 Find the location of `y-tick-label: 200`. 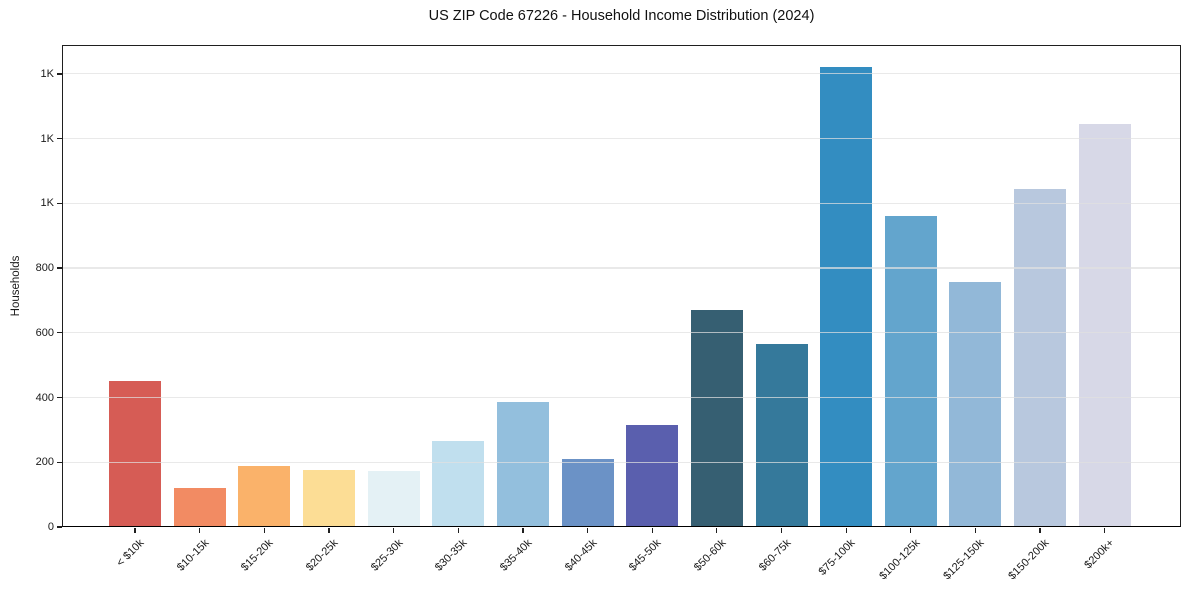

y-tick-label: 200 is located at coordinates (44, 462).